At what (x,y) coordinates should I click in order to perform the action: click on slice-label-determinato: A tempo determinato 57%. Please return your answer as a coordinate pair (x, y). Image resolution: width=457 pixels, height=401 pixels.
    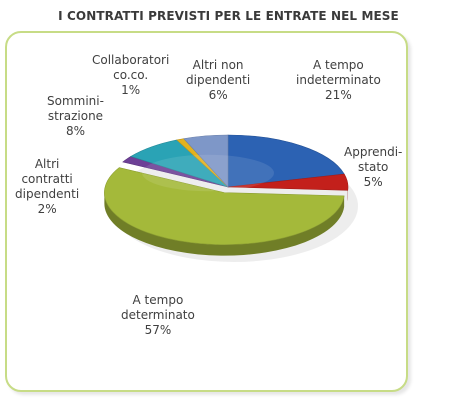
    Looking at the image, I should click on (158, 315).